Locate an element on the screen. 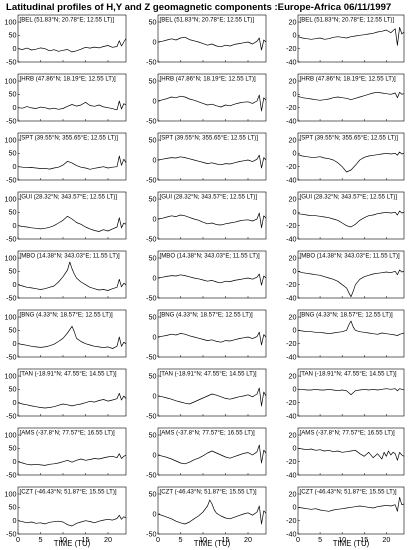 The image size is (410, 550). x-tick-label: 10 is located at coordinates (203, 539).